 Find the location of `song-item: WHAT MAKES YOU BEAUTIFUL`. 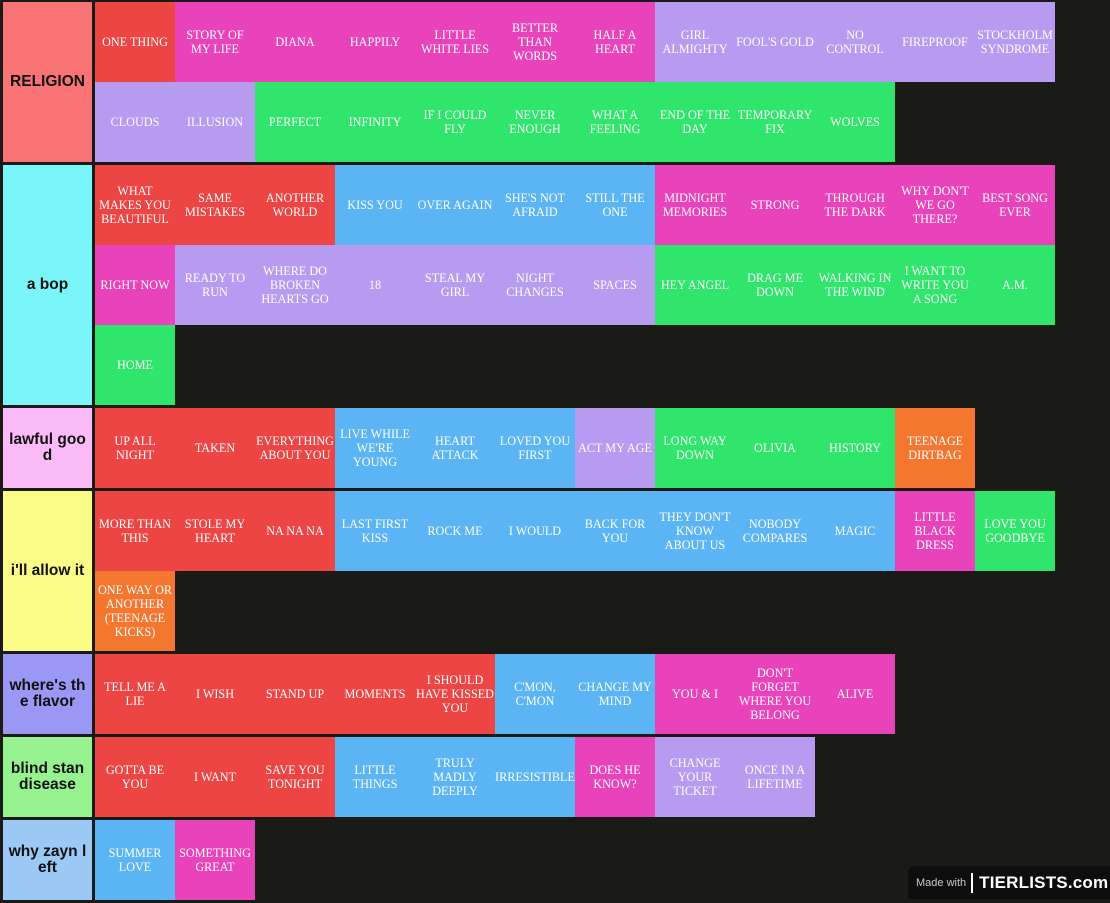

song-item: WHAT MAKES YOU BEAUTIFUL is located at coordinates (135, 205).